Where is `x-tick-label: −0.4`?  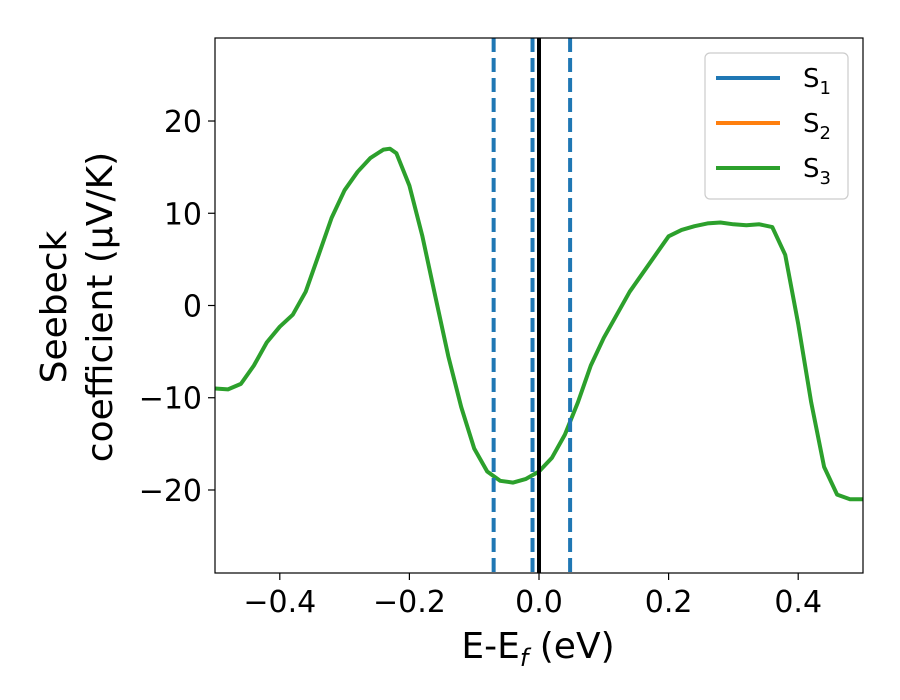 x-tick-label: −0.4 is located at coordinates (279, 602).